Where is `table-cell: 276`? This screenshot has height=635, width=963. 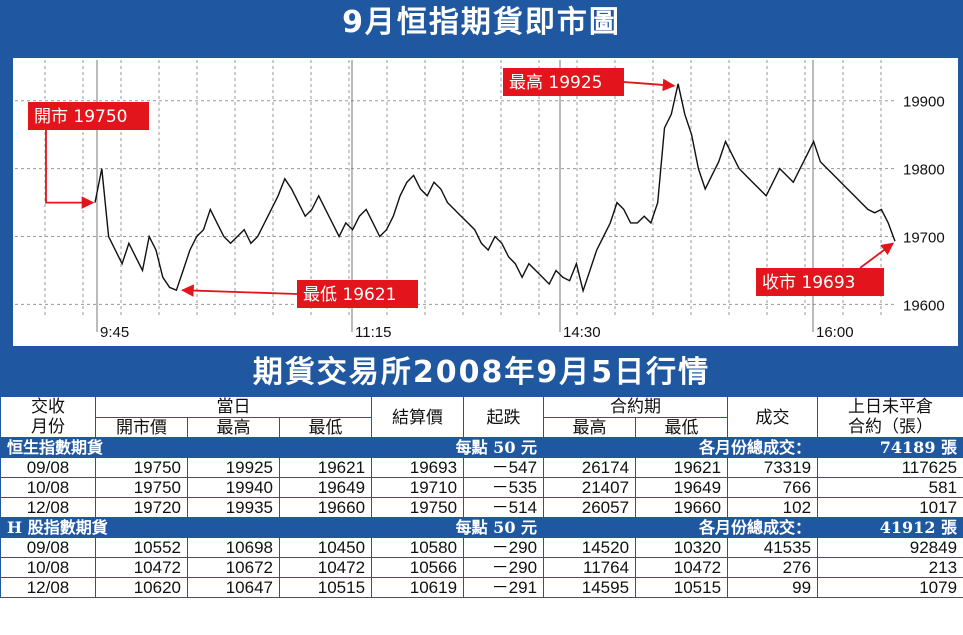 table-cell: 276 is located at coordinates (773, 567).